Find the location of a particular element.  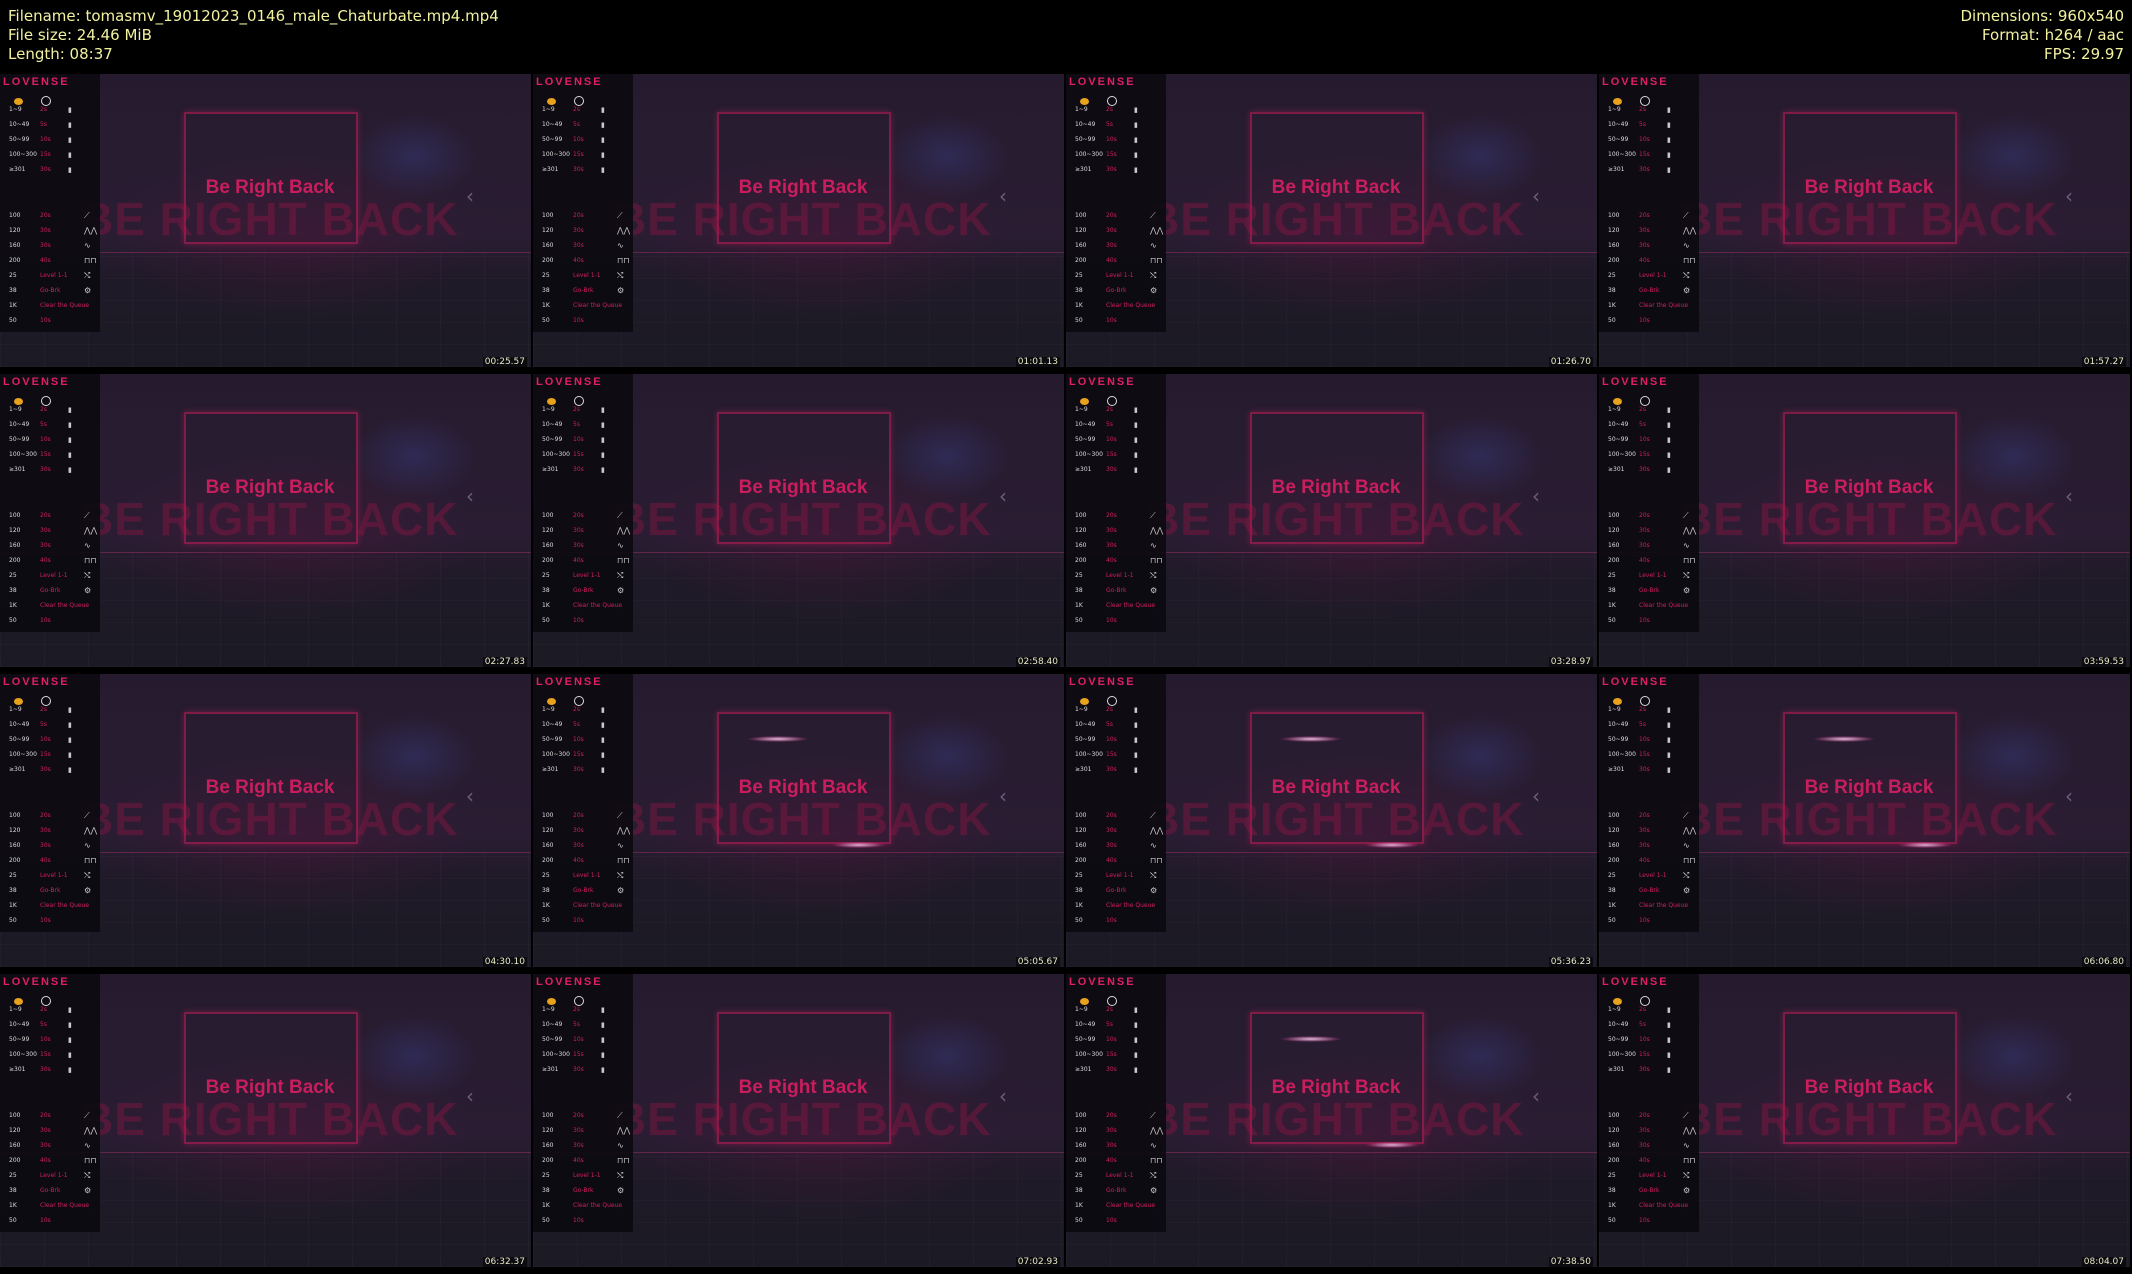

background-title: BE RIGHT BACK is located at coordinates (1335, 519).